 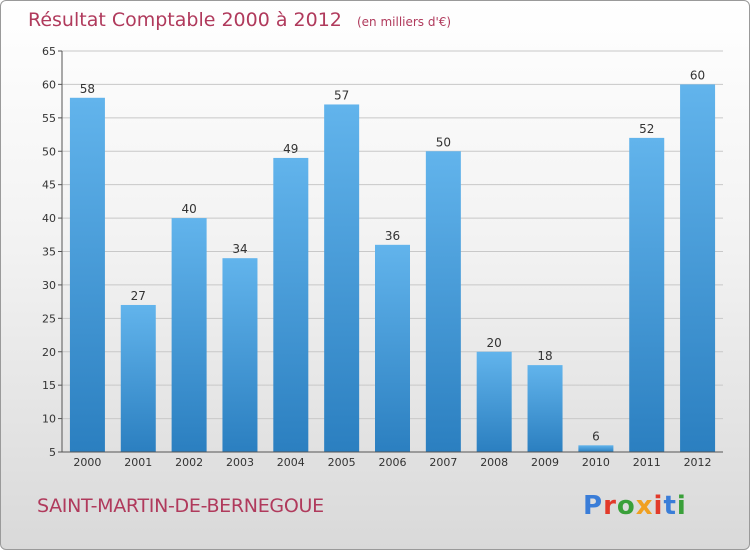 I want to click on title-text: Résultat Comptable 2000 à 2012, so click(x=185, y=20).